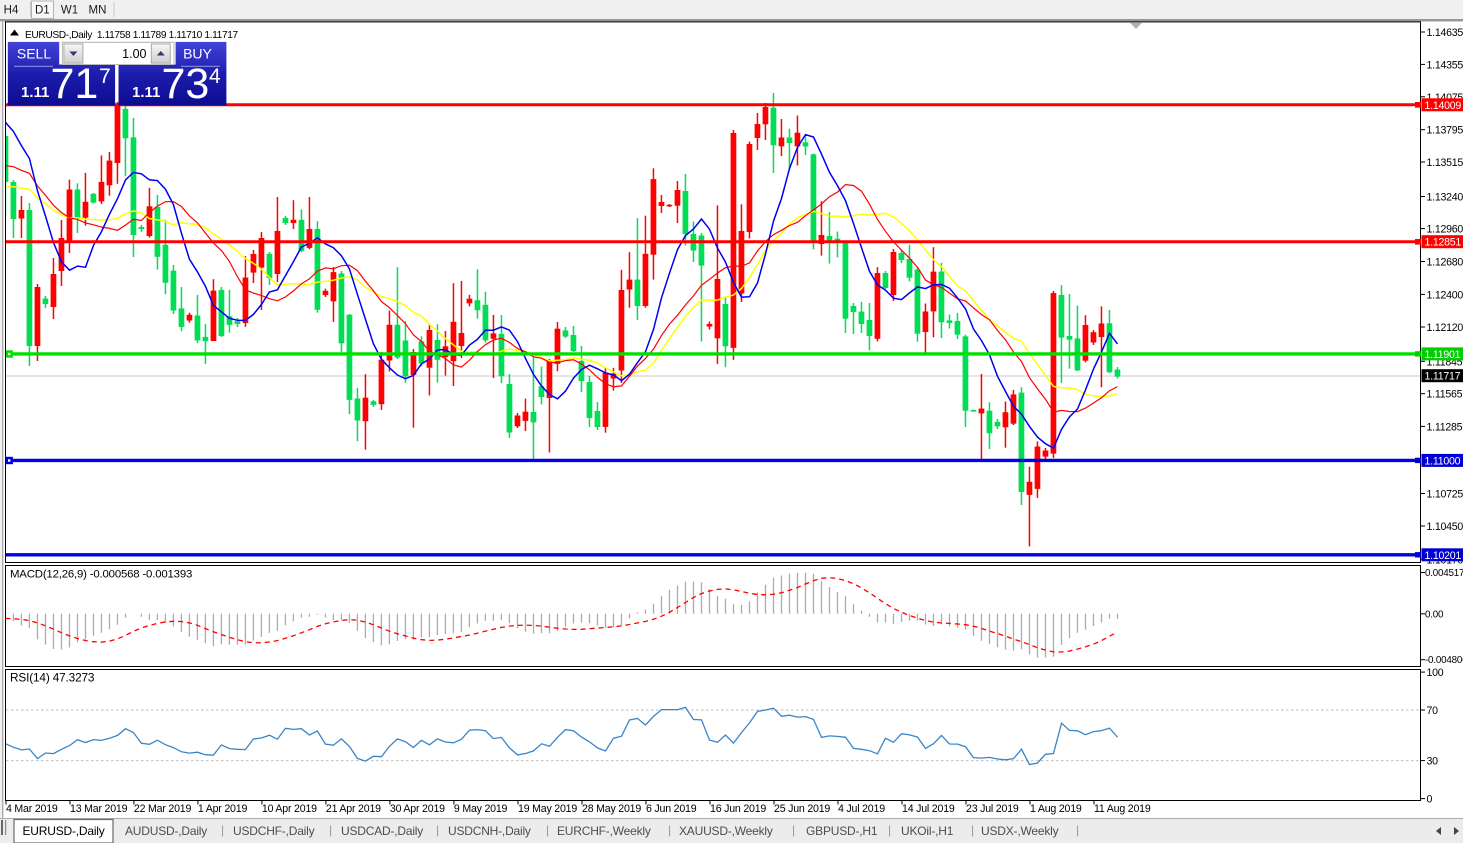 This screenshot has height=843, width=1463. What do you see at coordinates (738, 809) in the screenshot?
I see `svg-text: 16 Jun 2019` at bounding box center [738, 809].